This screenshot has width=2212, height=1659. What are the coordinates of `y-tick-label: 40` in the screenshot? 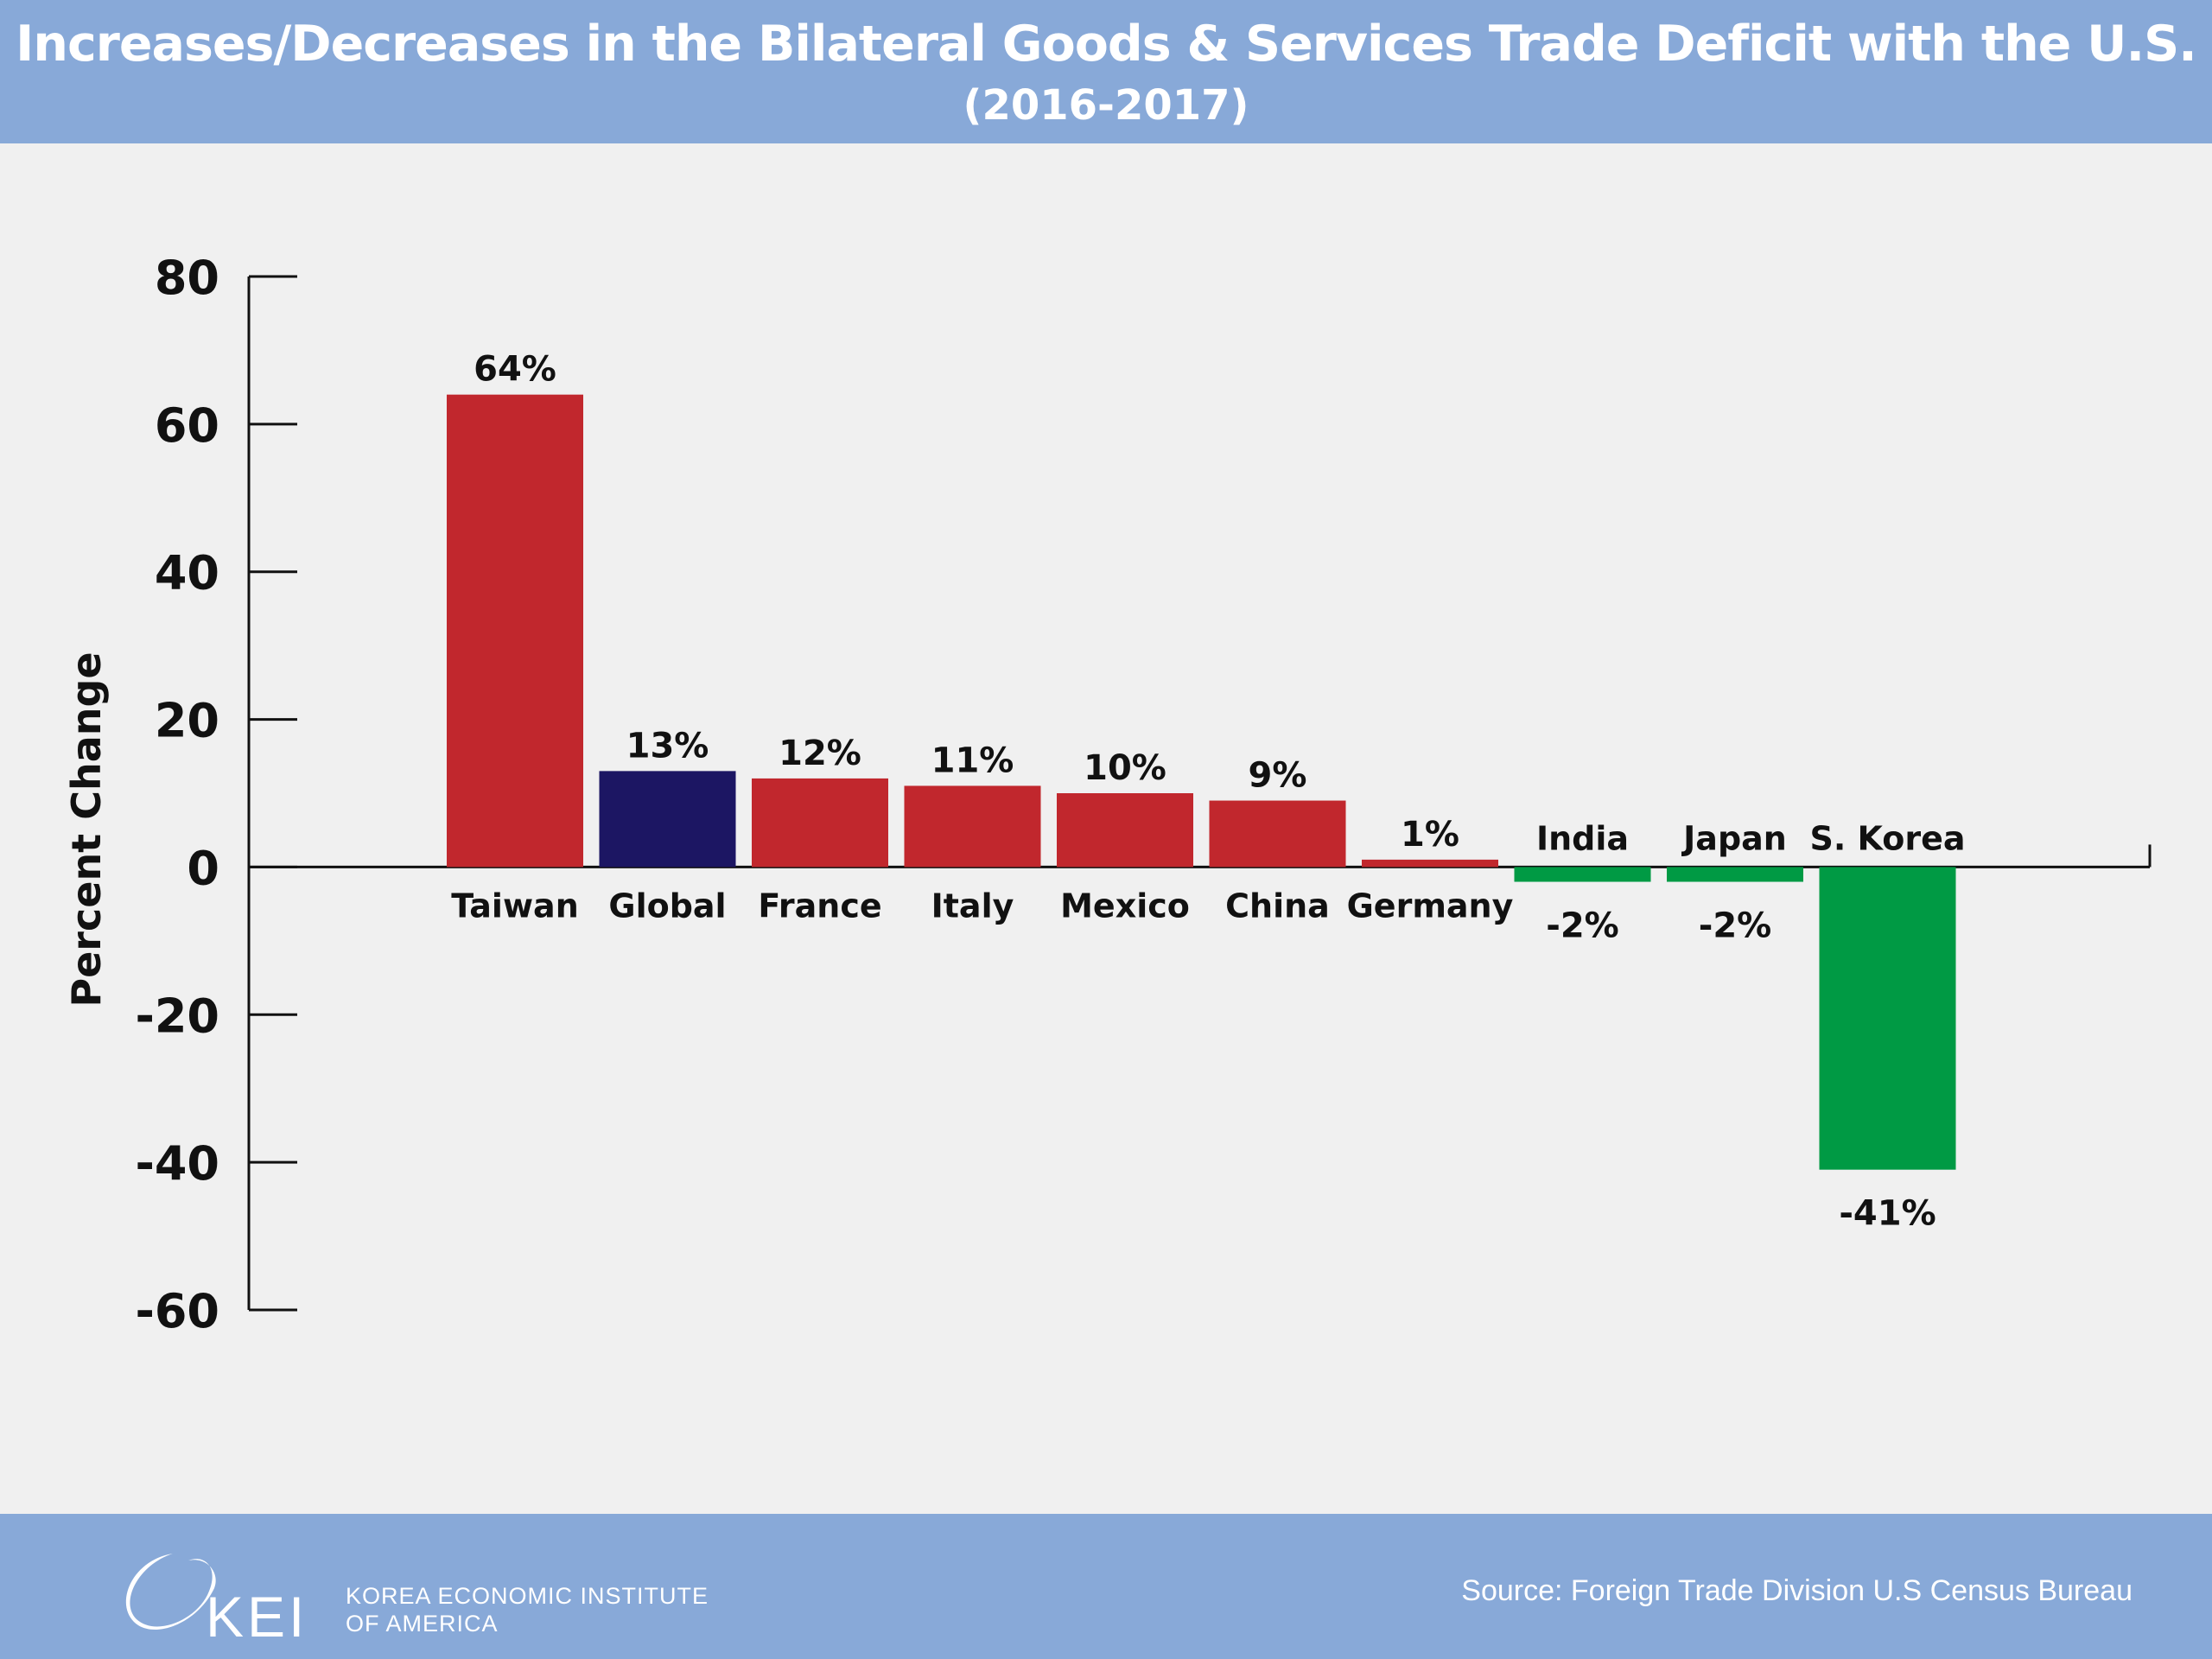 It's located at (187, 573).